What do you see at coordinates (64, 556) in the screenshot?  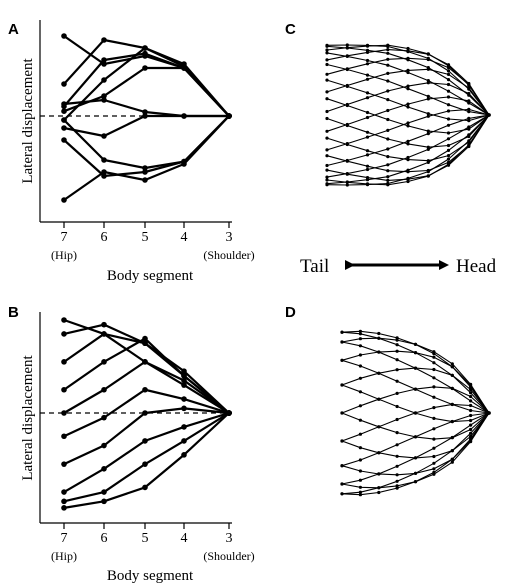 I see `x-sub-label: (Hip)` at bounding box center [64, 556].